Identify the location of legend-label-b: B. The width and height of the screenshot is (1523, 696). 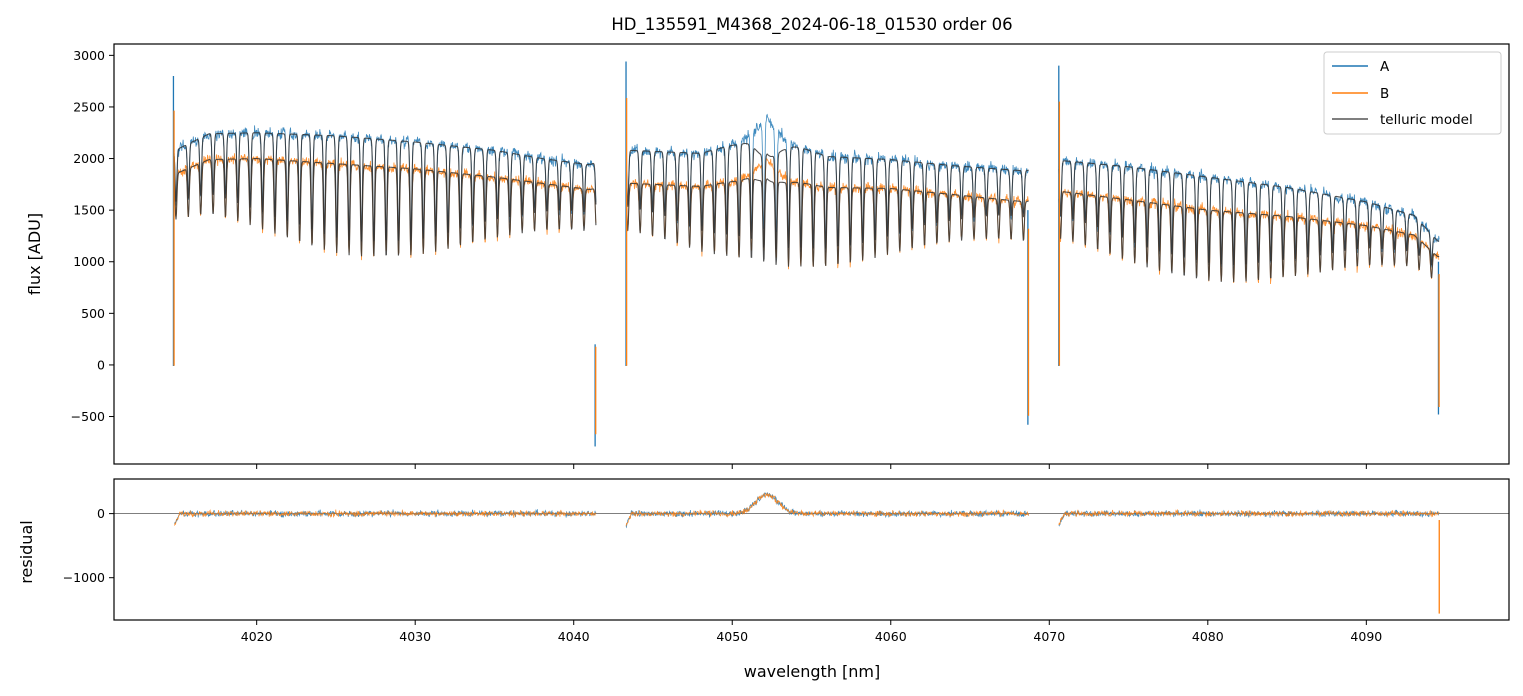
(1384, 94).